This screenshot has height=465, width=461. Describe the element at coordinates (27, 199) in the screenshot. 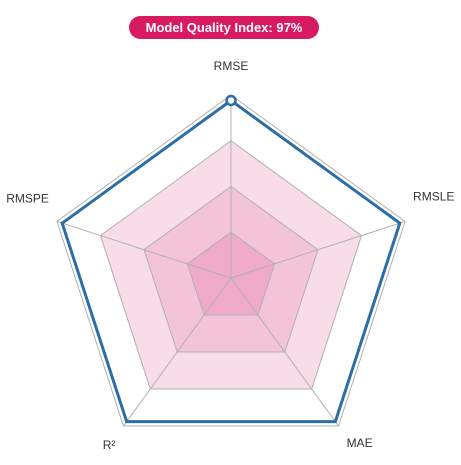

I see `axis-label-4: RMSPE` at that location.